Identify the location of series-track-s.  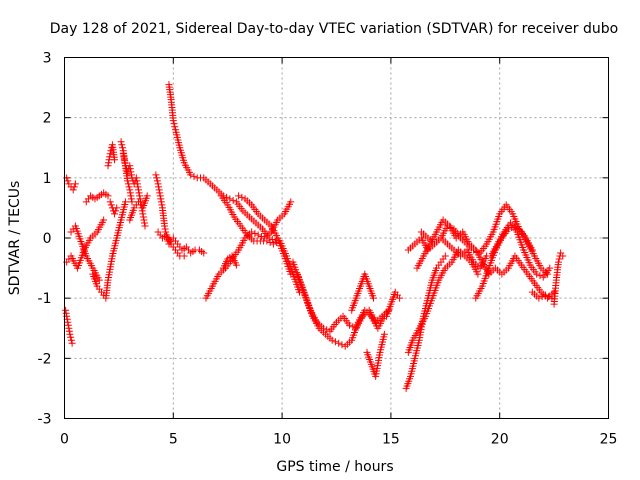
(338, 304).